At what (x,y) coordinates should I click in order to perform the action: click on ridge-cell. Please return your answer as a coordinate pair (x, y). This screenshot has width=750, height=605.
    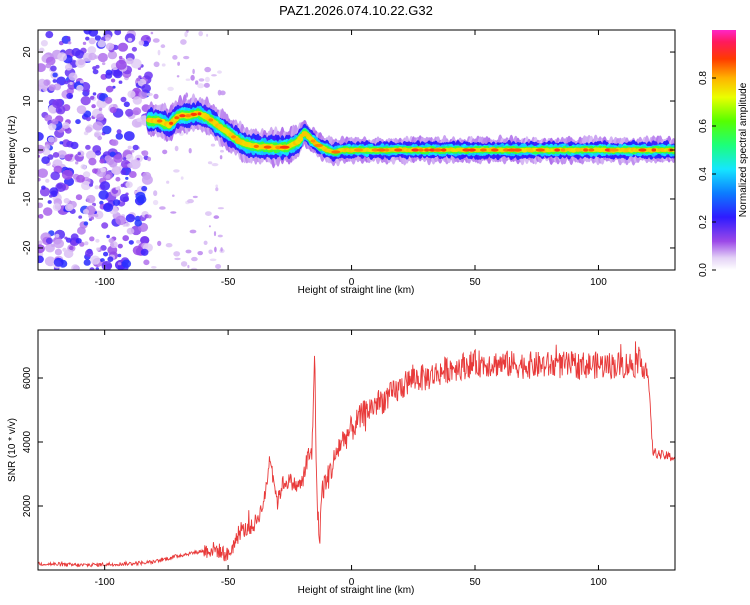
    Looking at the image, I should click on (300, 138).